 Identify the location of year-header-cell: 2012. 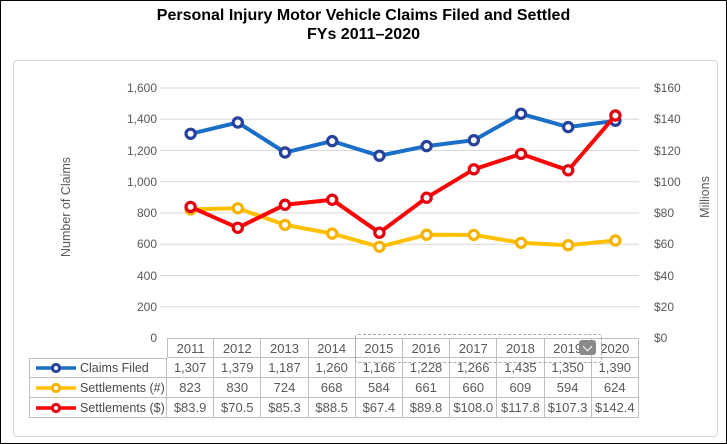
(238, 348).